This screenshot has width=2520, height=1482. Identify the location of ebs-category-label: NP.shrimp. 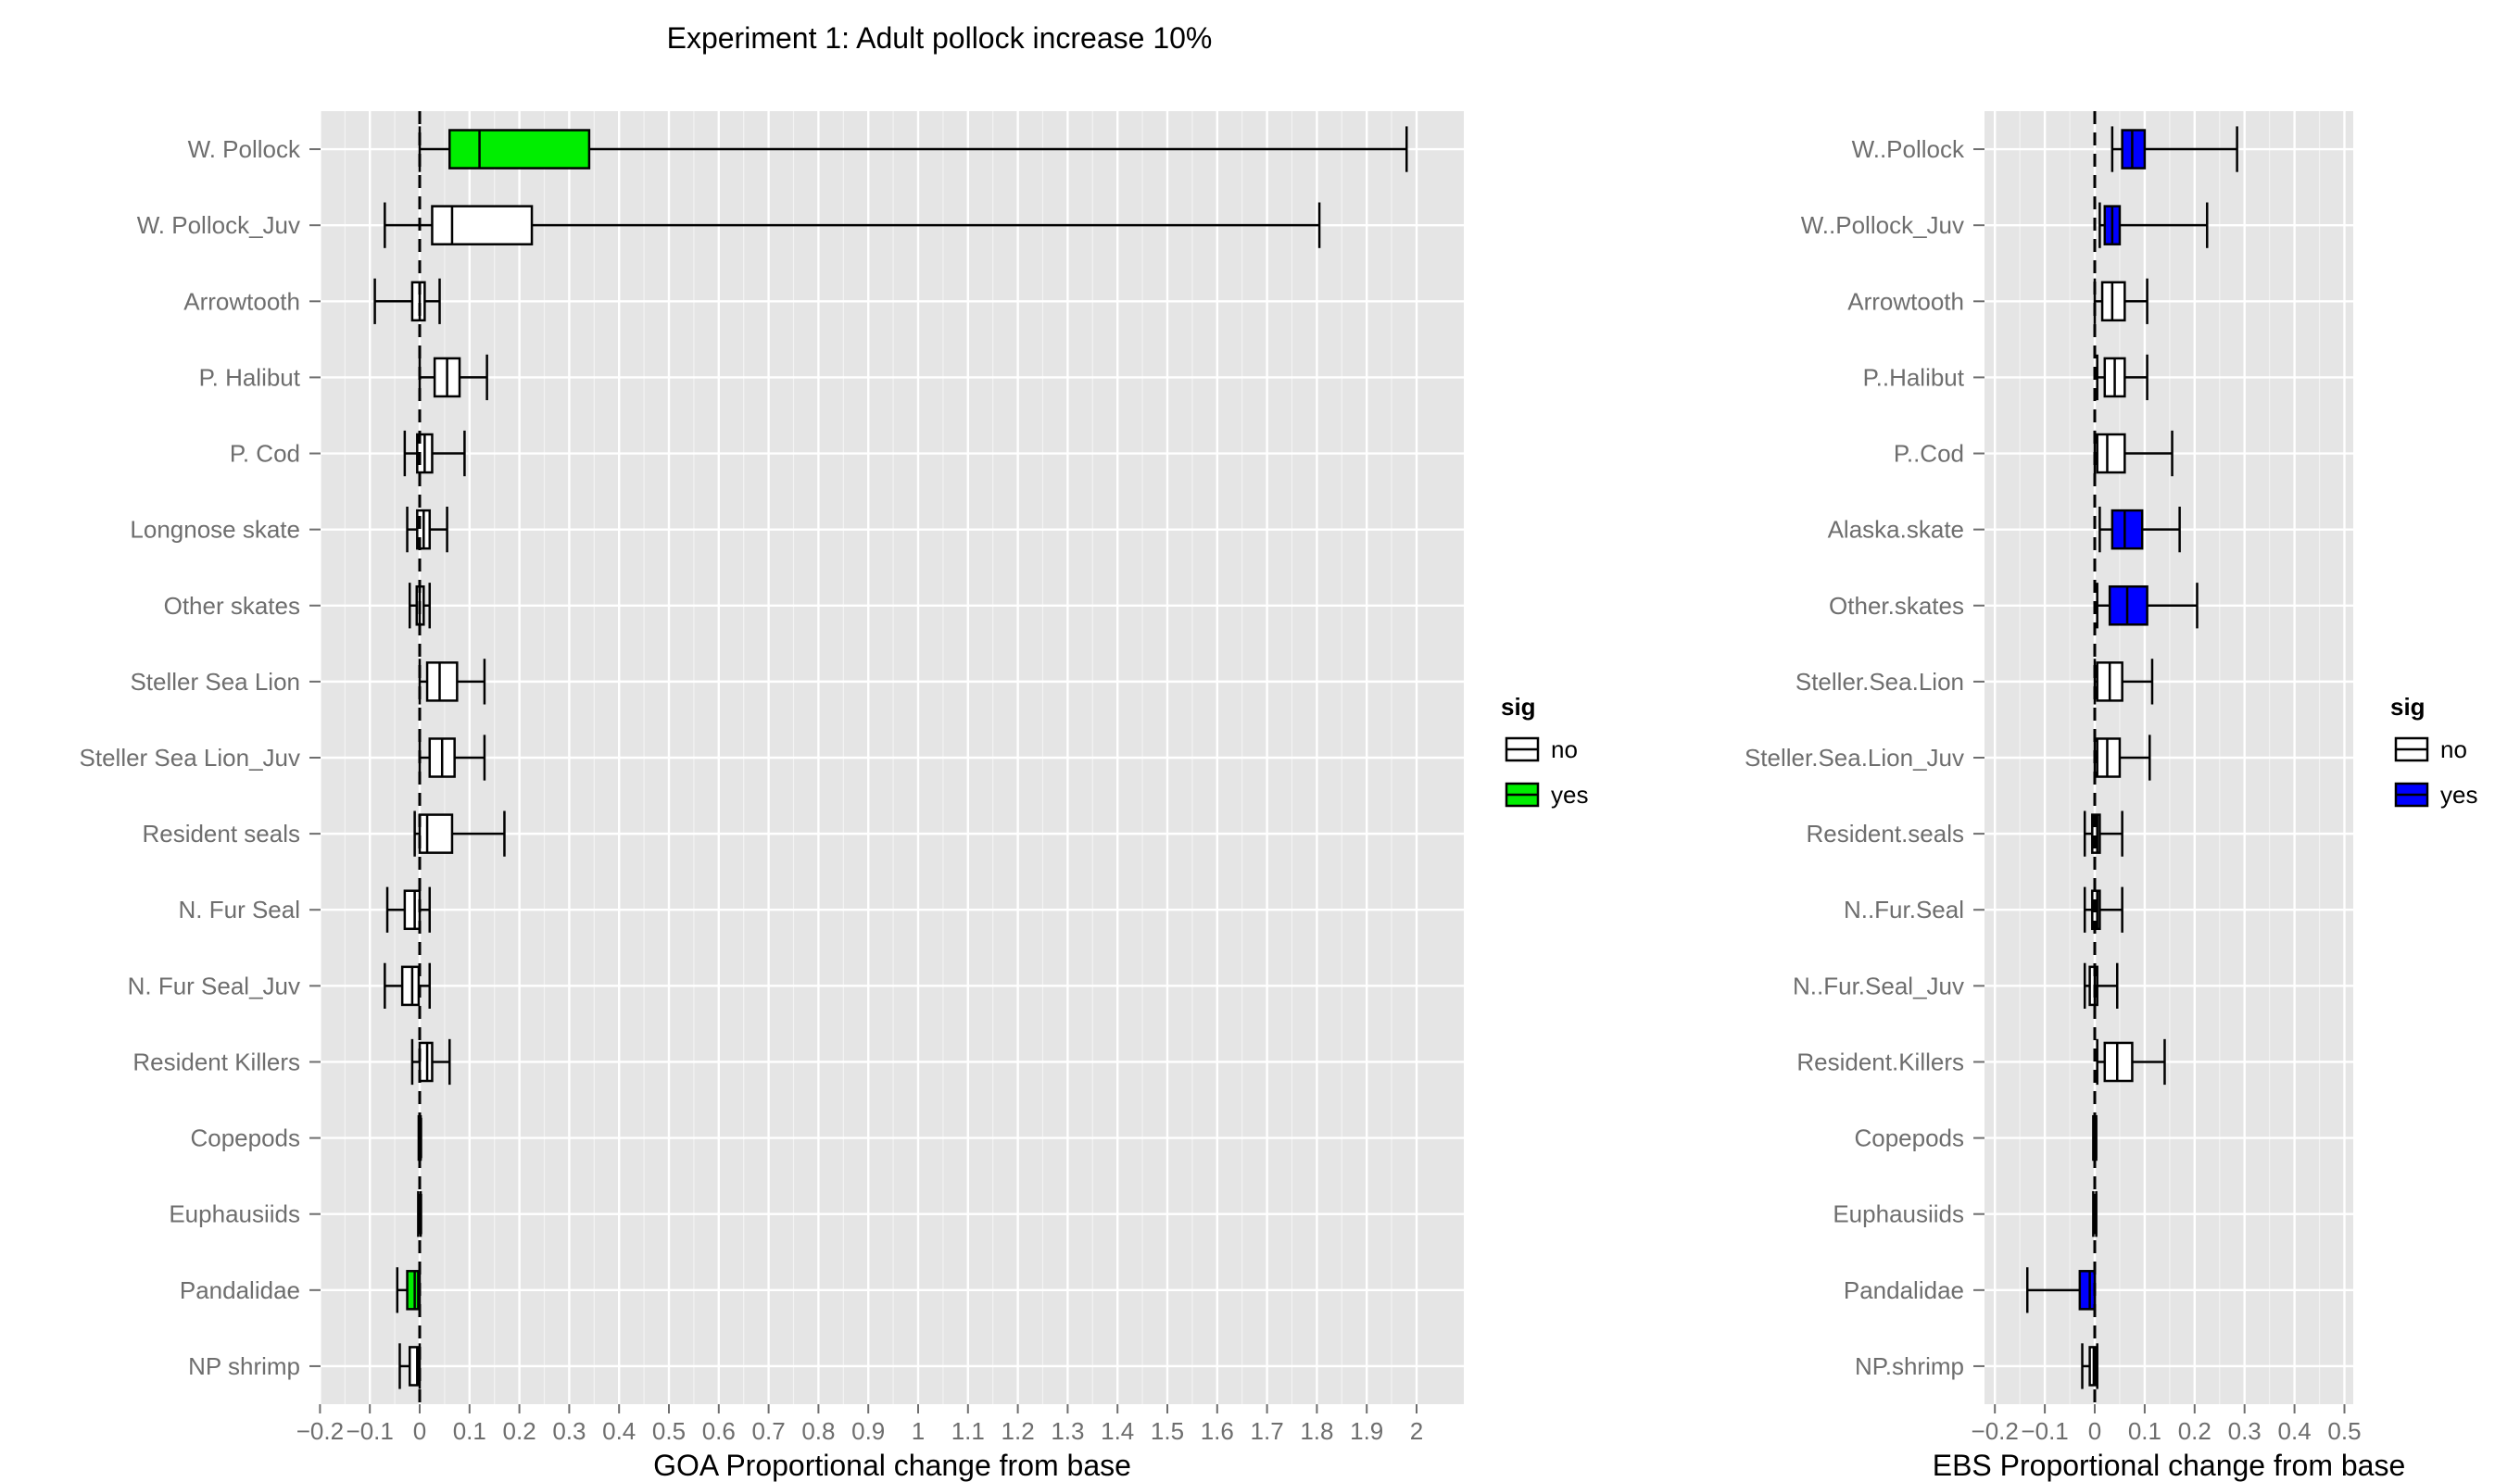
(1909, 1366).